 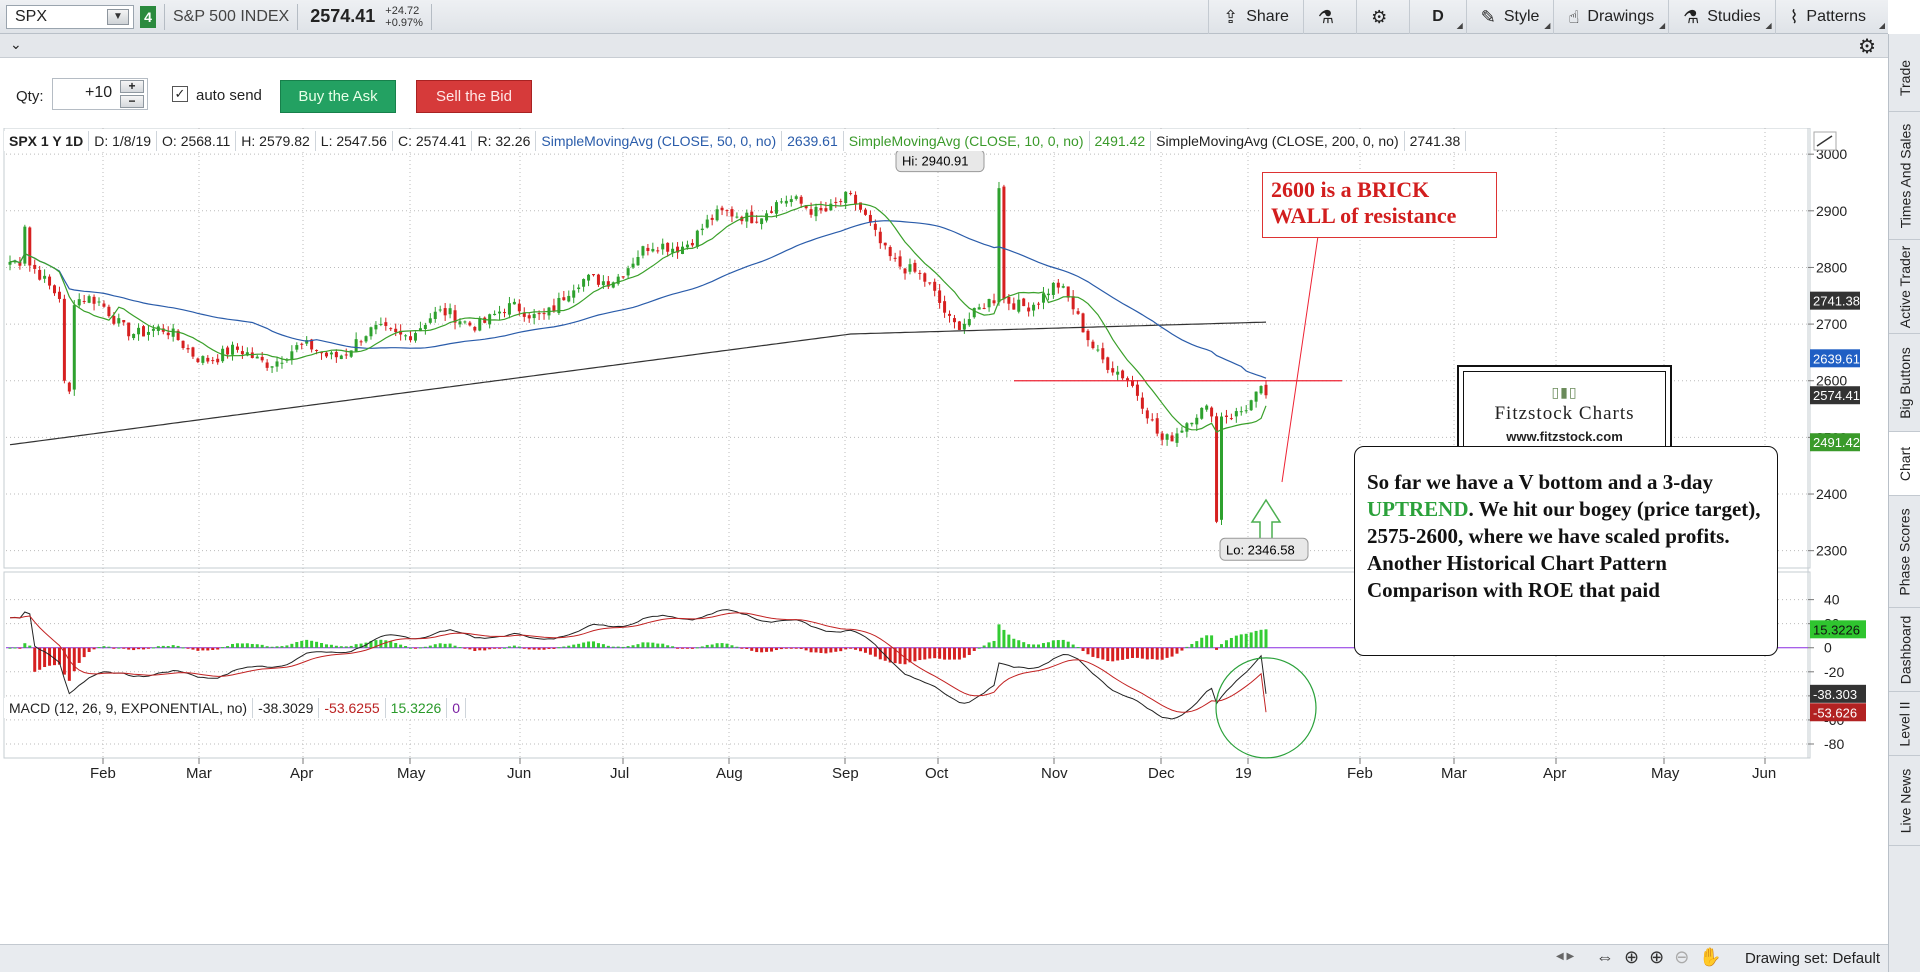 What do you see at coordinates (1904, 383) in the screenshot?
I see `side-tab-big-buttons: Big Buttons` at bounding box center [1904, 383].